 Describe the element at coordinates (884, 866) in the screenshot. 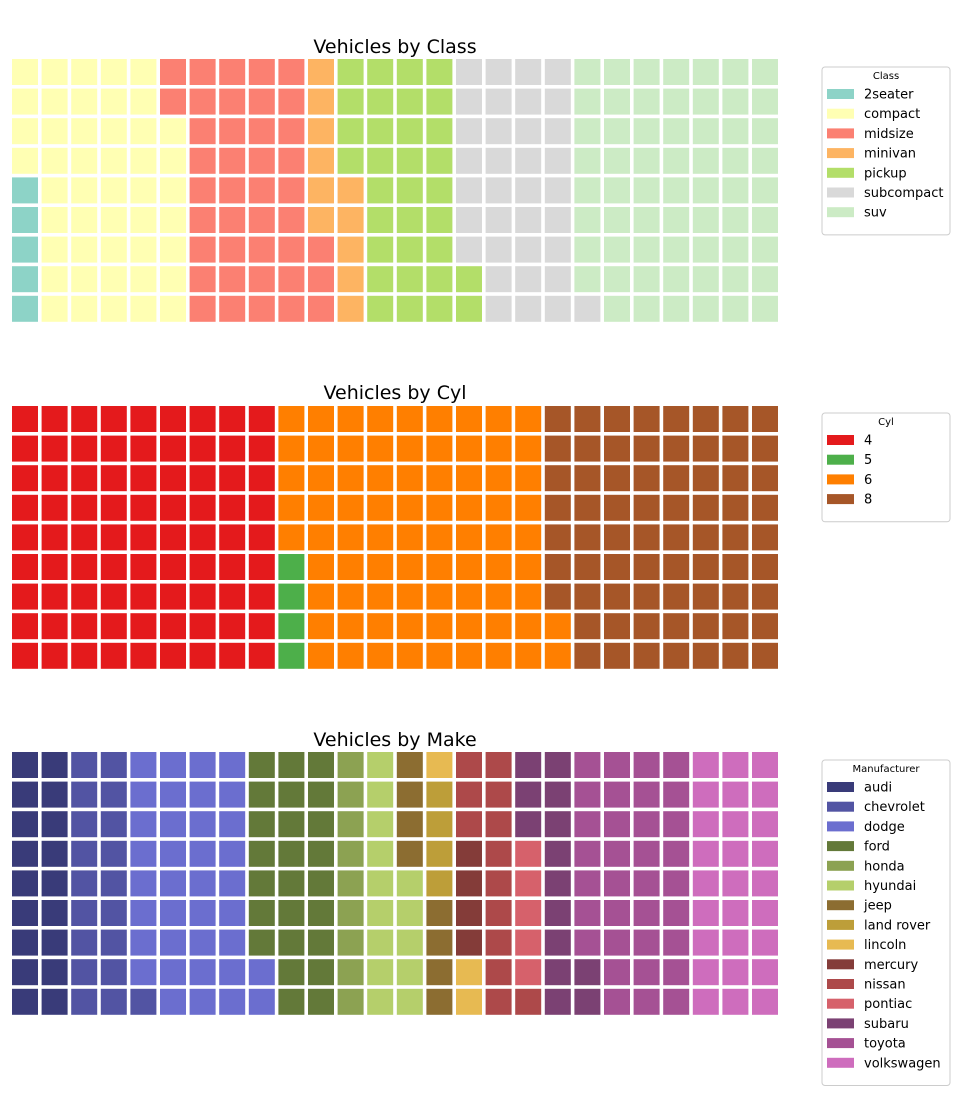

I see `legend-label-honda: honda` at that location.